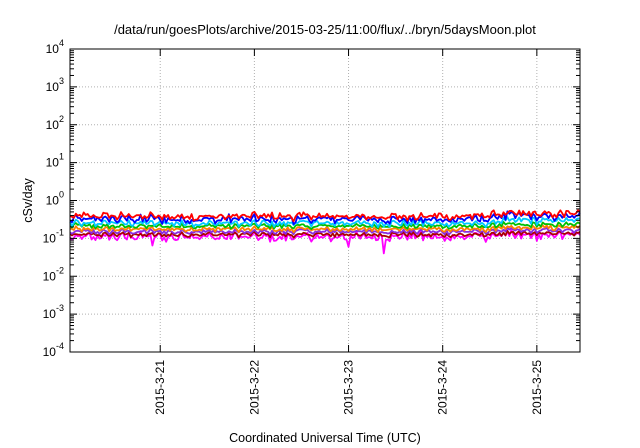  I want to click on y-tick-label: 10⁻², so click(53, 274).